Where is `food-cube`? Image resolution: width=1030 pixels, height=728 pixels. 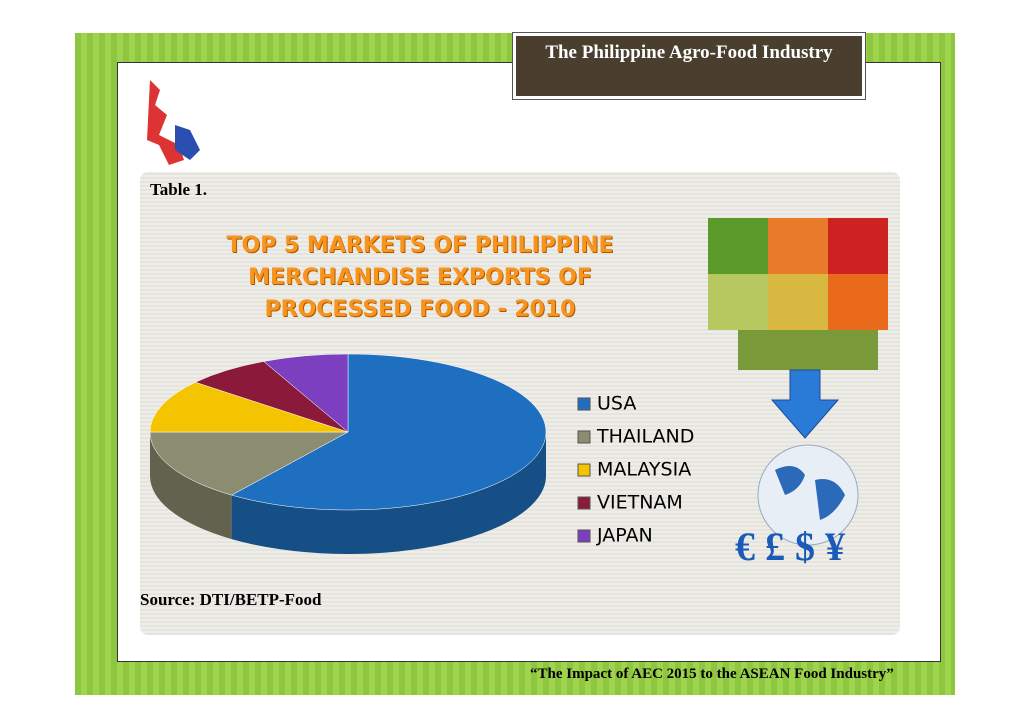
food-cube is located at coordinates (798, 294).